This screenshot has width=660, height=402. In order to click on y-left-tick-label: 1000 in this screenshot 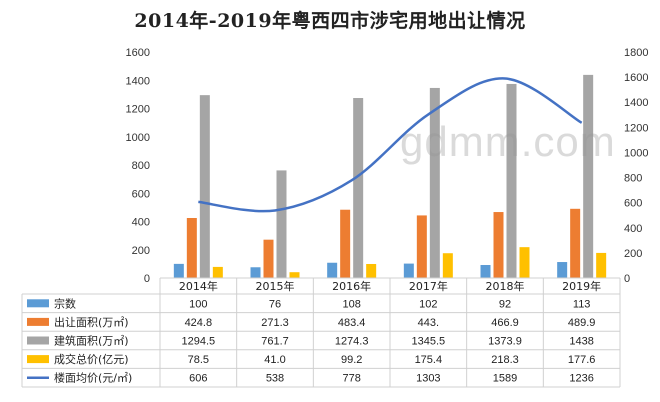, I will do `click(138, 138)`.